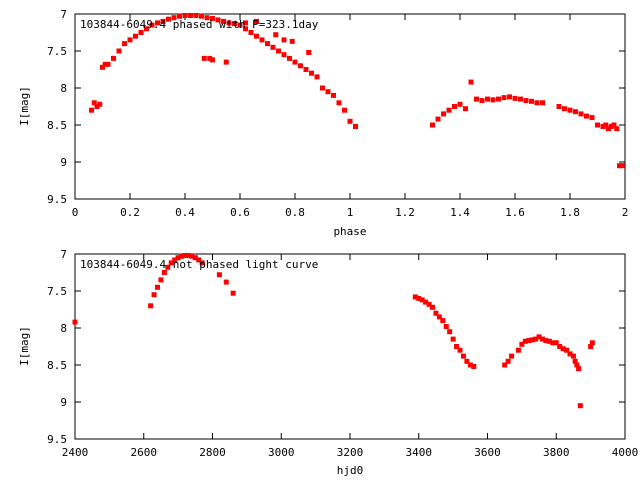  Describe the element at coordinates (556, 452) in the screenshot. I see `x-tick-label-unphased: 3800` at that location.